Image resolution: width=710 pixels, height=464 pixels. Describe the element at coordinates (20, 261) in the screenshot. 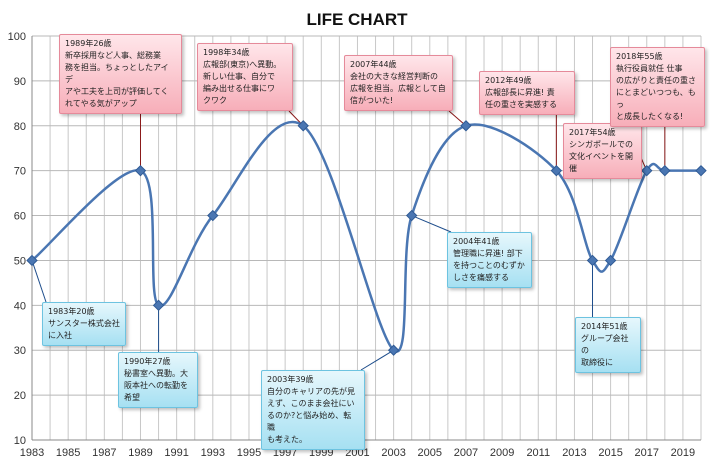

I see `y-tick-label: 50` at that location.